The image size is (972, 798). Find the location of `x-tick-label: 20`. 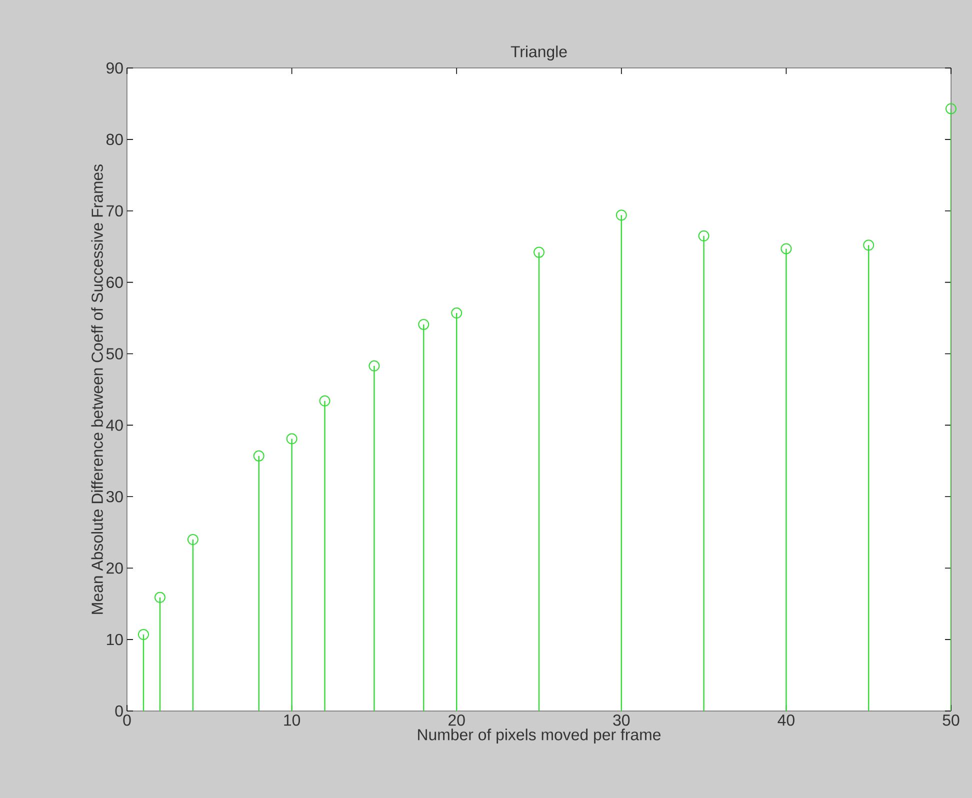

x-tick-label: 20 is located at coordinates (456, 720).